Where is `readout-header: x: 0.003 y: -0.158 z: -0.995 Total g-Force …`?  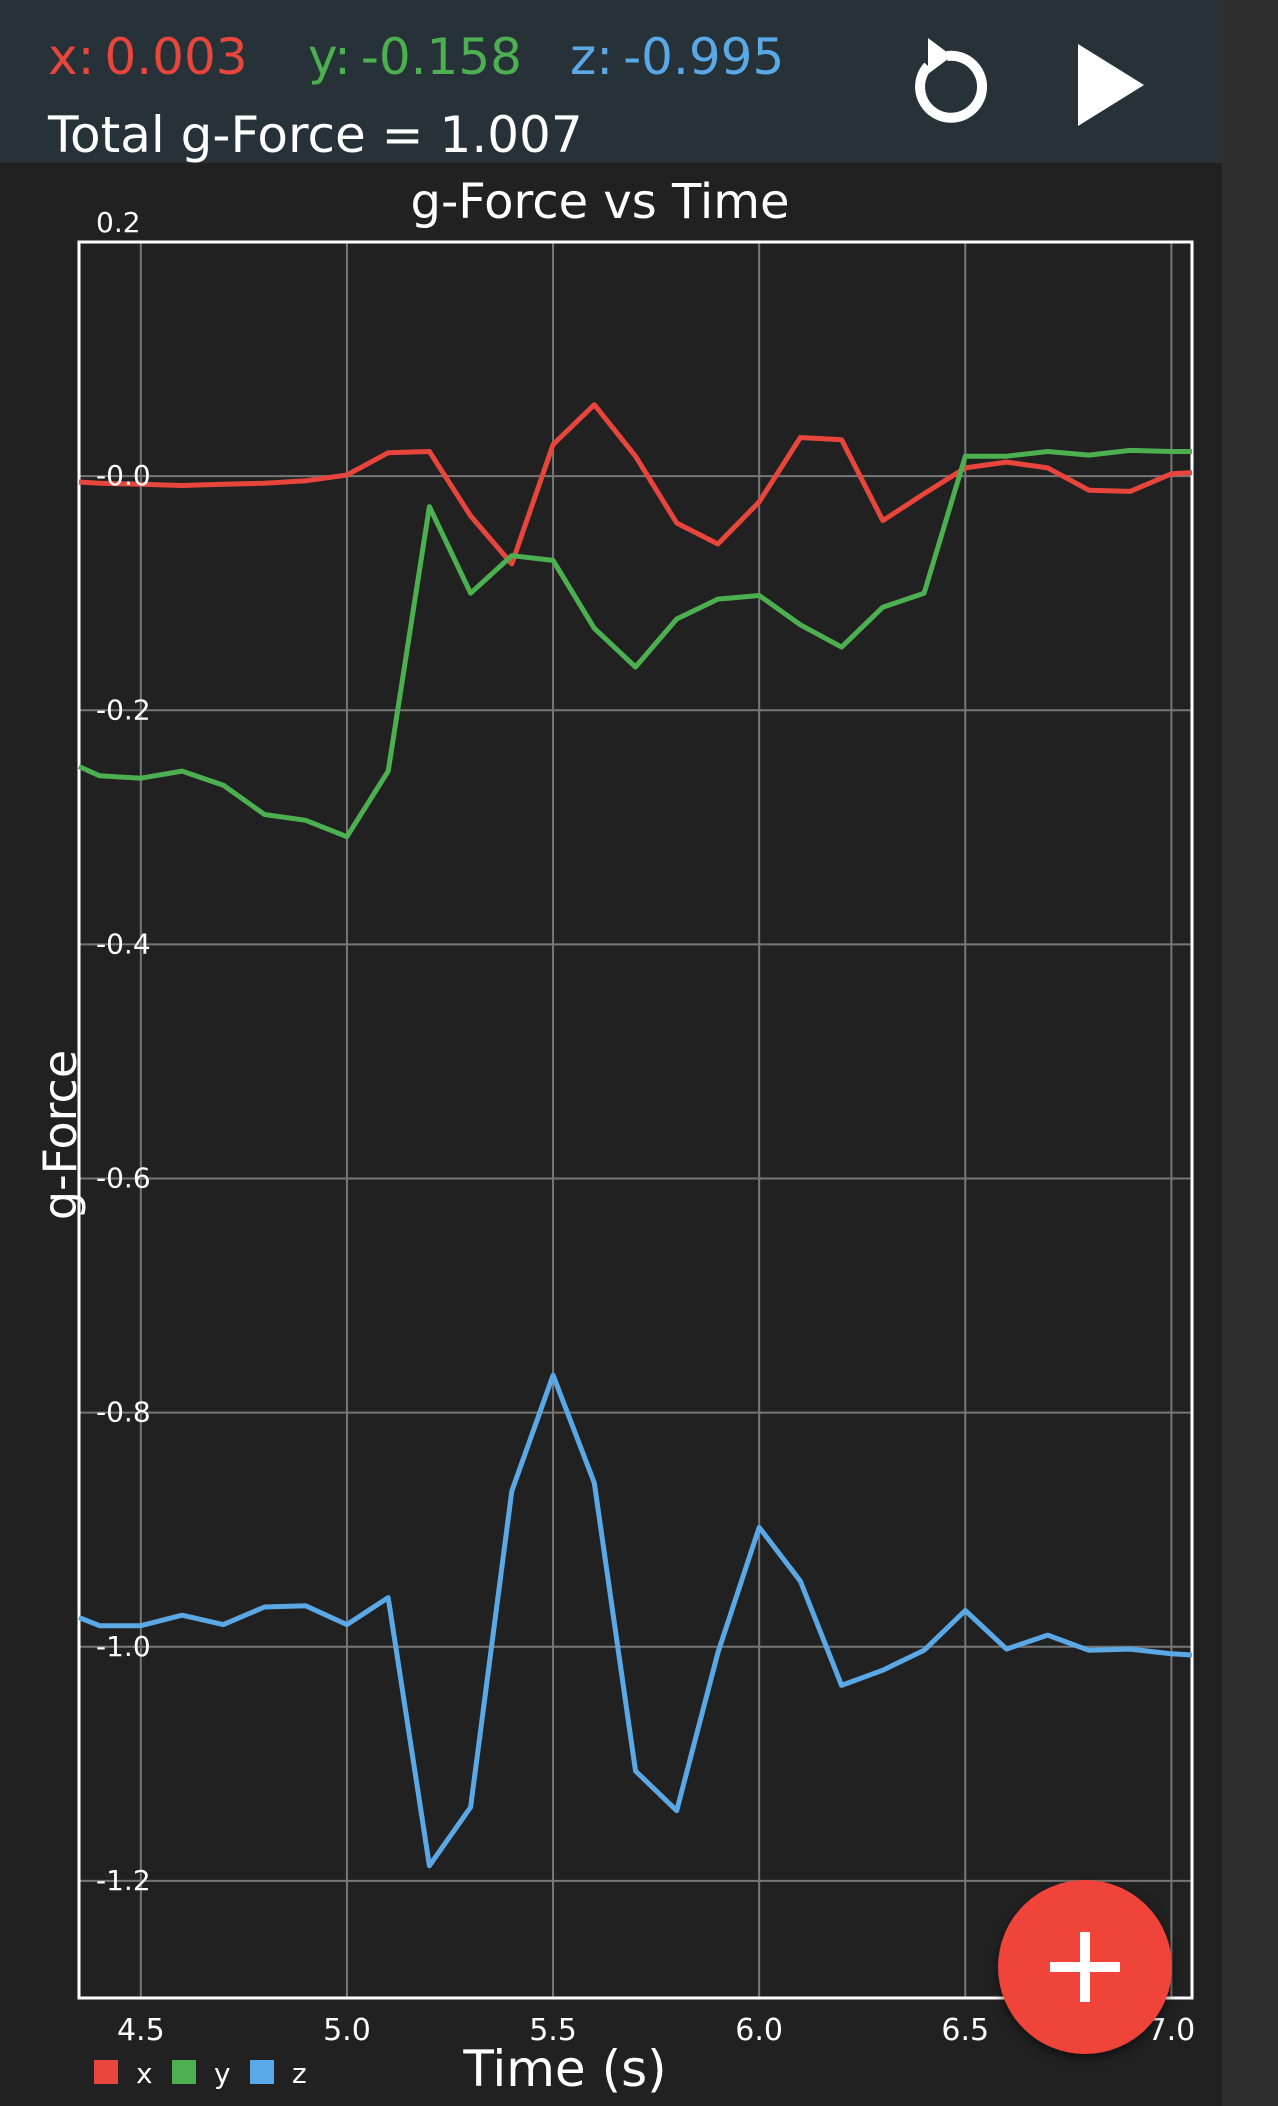 readout-header: x: 0.003 y: -0.158 z: -0.995 Total g-Force … is located at coordinates (611, 82).